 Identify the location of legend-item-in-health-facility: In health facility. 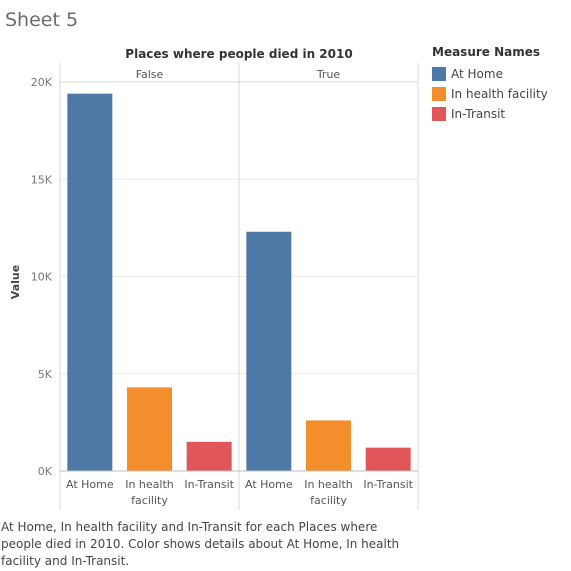
(490, 94).